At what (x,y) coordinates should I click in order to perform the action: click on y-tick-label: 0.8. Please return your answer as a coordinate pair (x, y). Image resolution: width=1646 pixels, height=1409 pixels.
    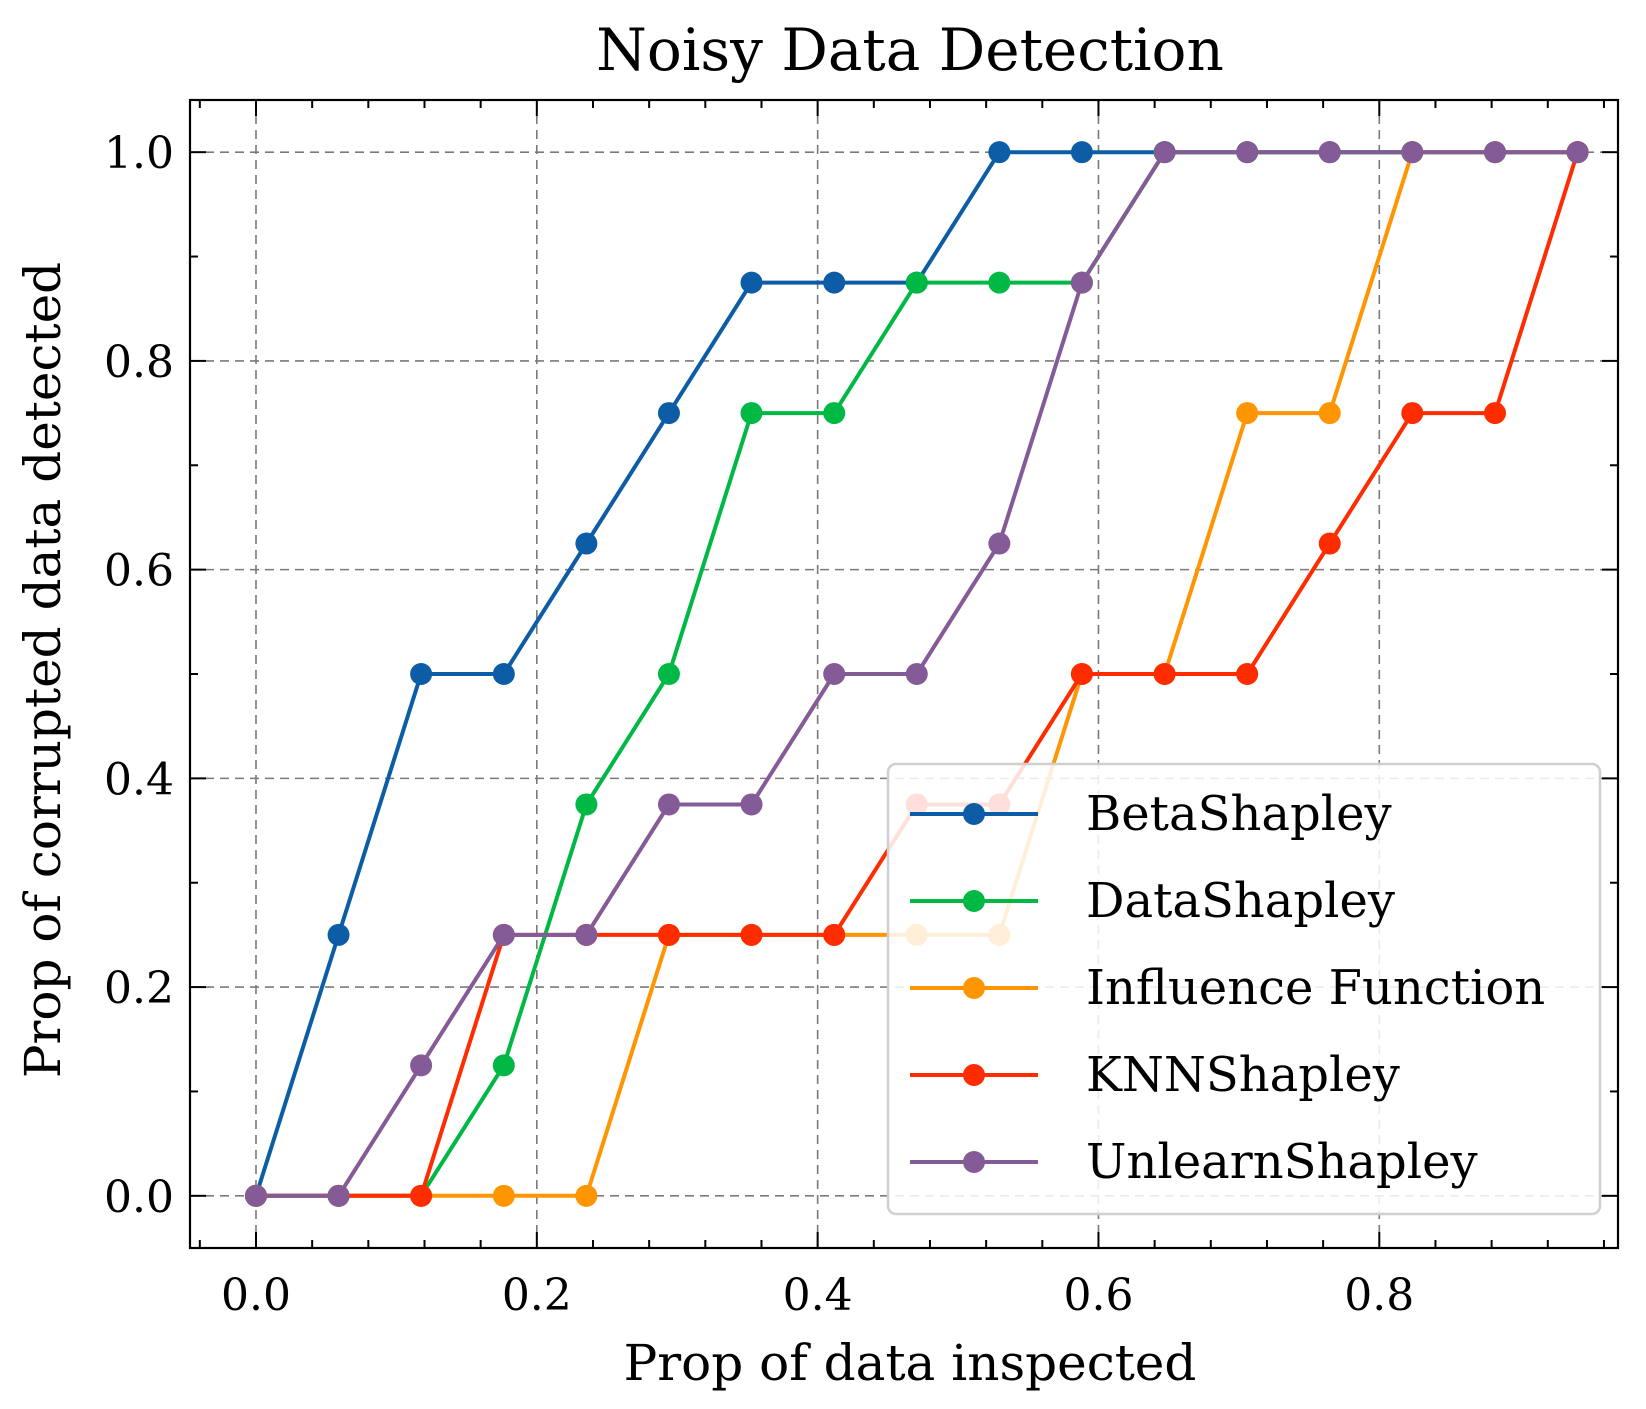
    Looking at the image, I should click on (139, 362).